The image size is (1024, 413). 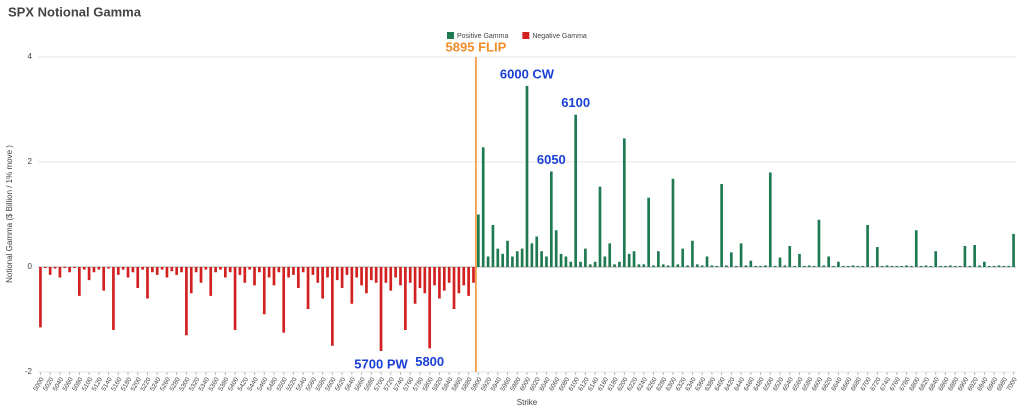 I want to click on x-tick-label: 7000, so click(x=1011, y=384).